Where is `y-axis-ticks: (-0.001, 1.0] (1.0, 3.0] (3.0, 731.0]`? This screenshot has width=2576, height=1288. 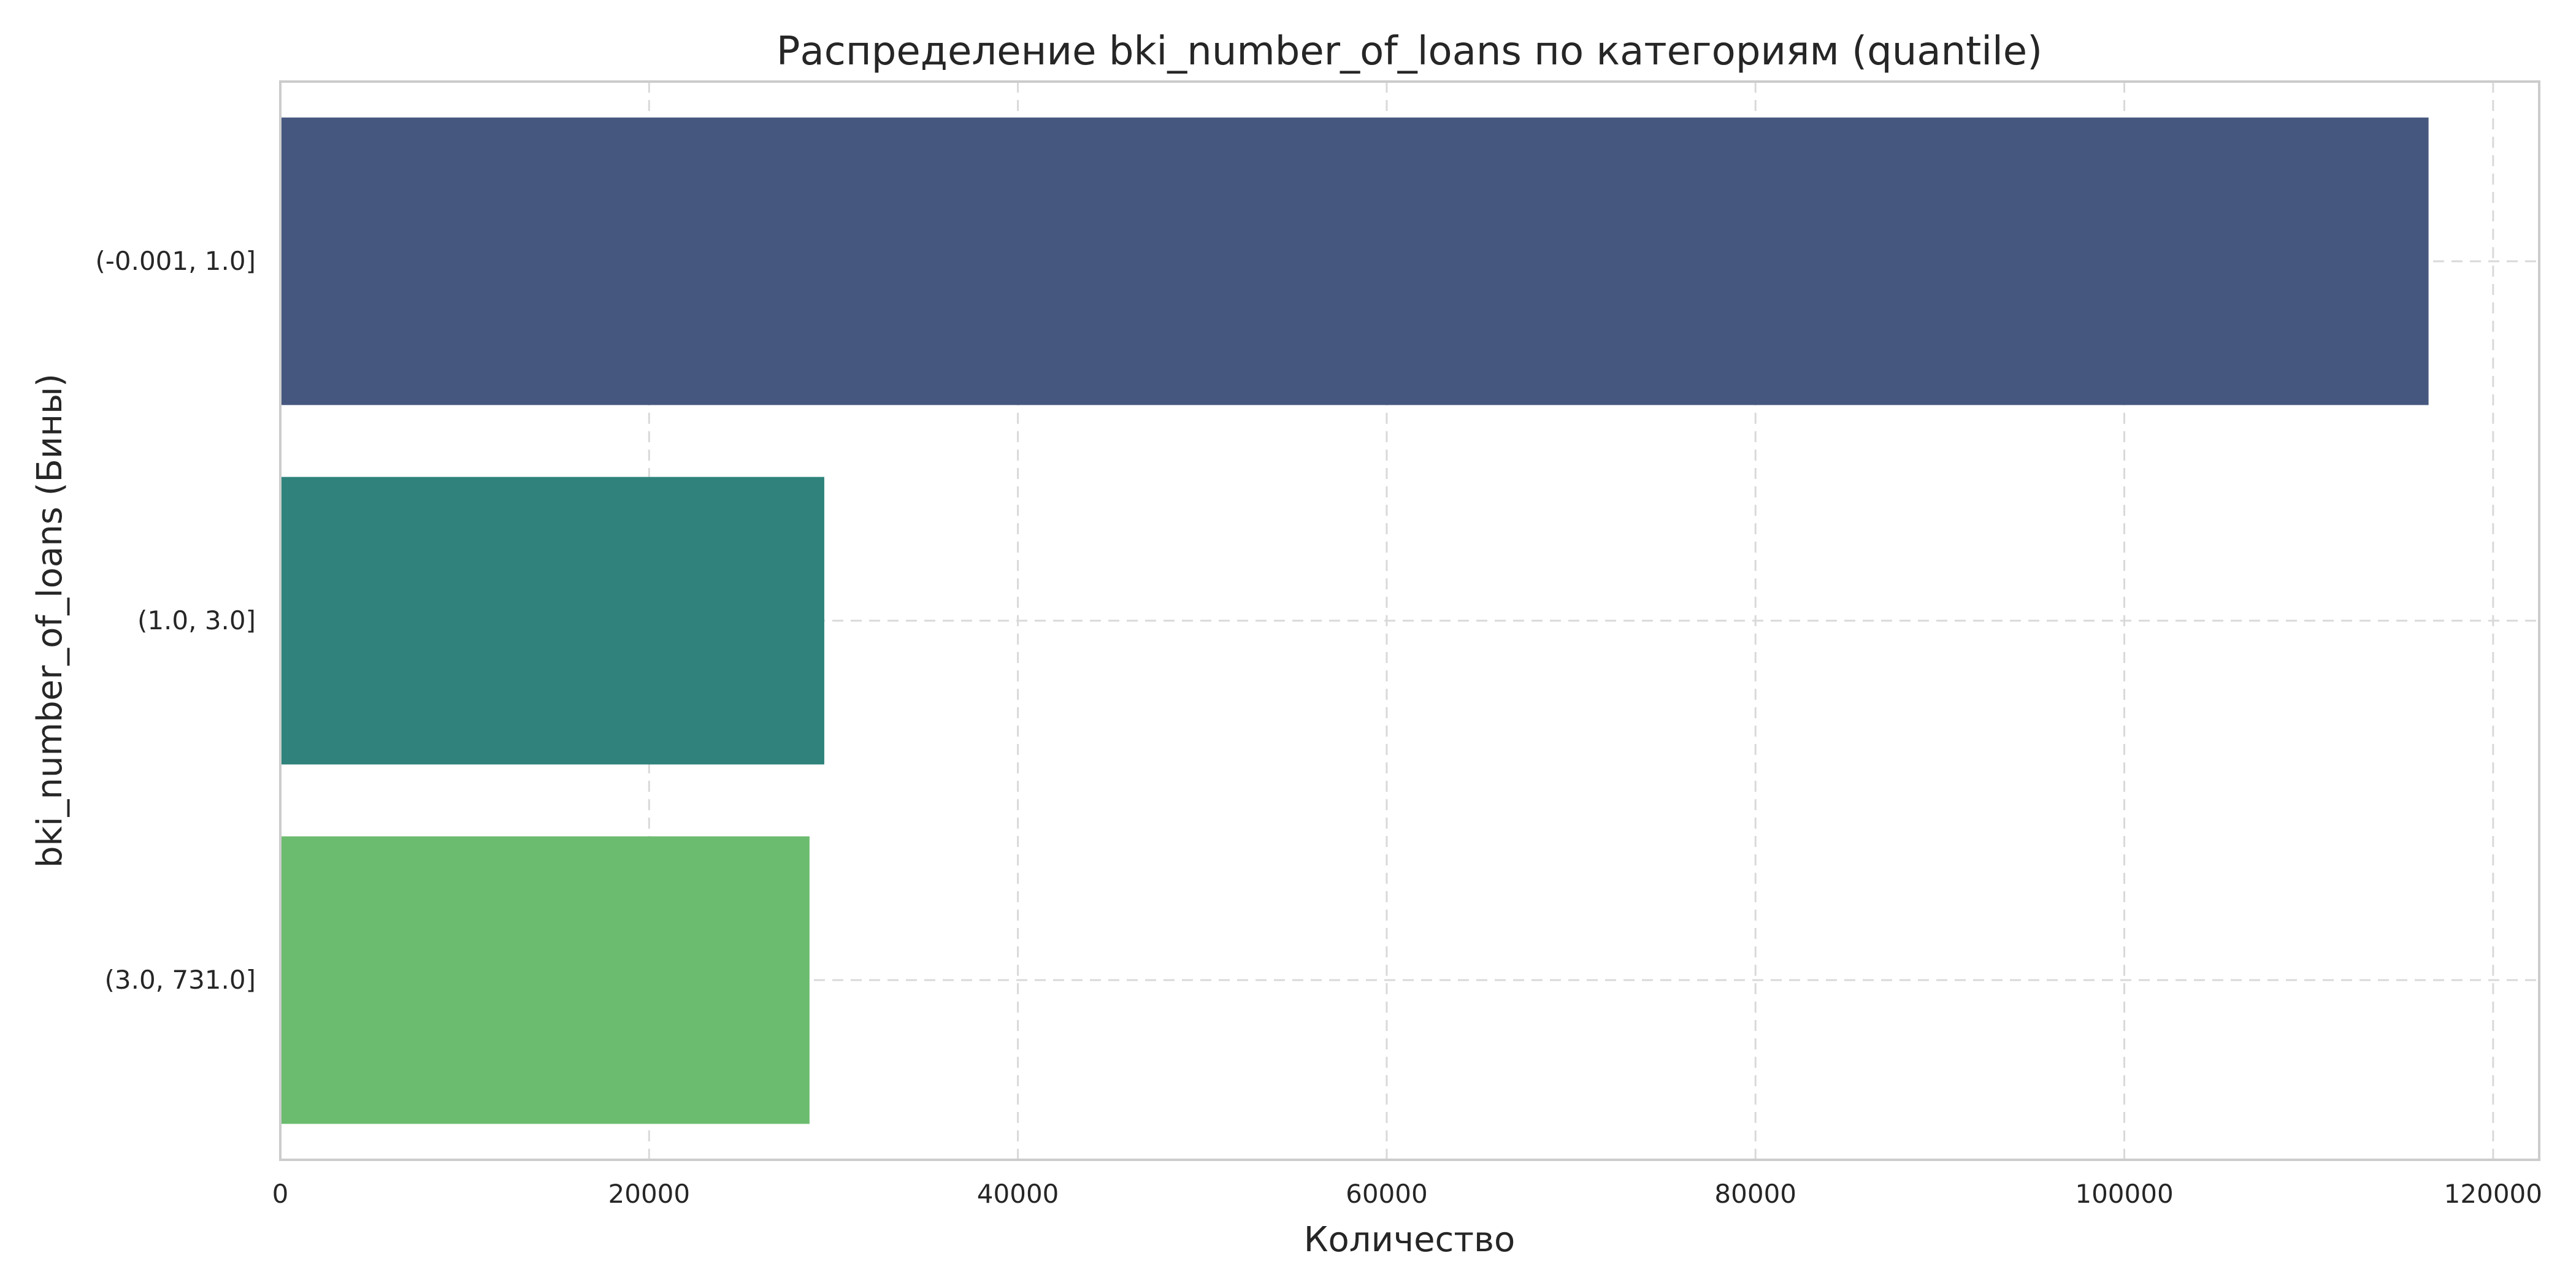
y-axis-ticks: (-0.001, 1.0] (1.0, 3.0] (3.0, 731.0] is located at coordinates (175, 620).